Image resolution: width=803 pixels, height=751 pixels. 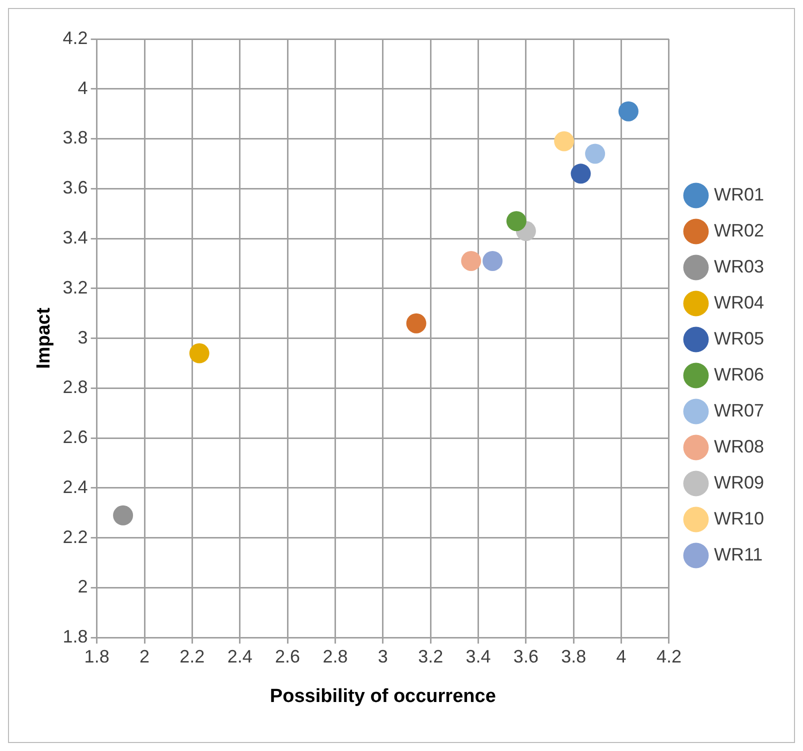 I want to click on y-tick-label: 4, so click(x=83, y=88).